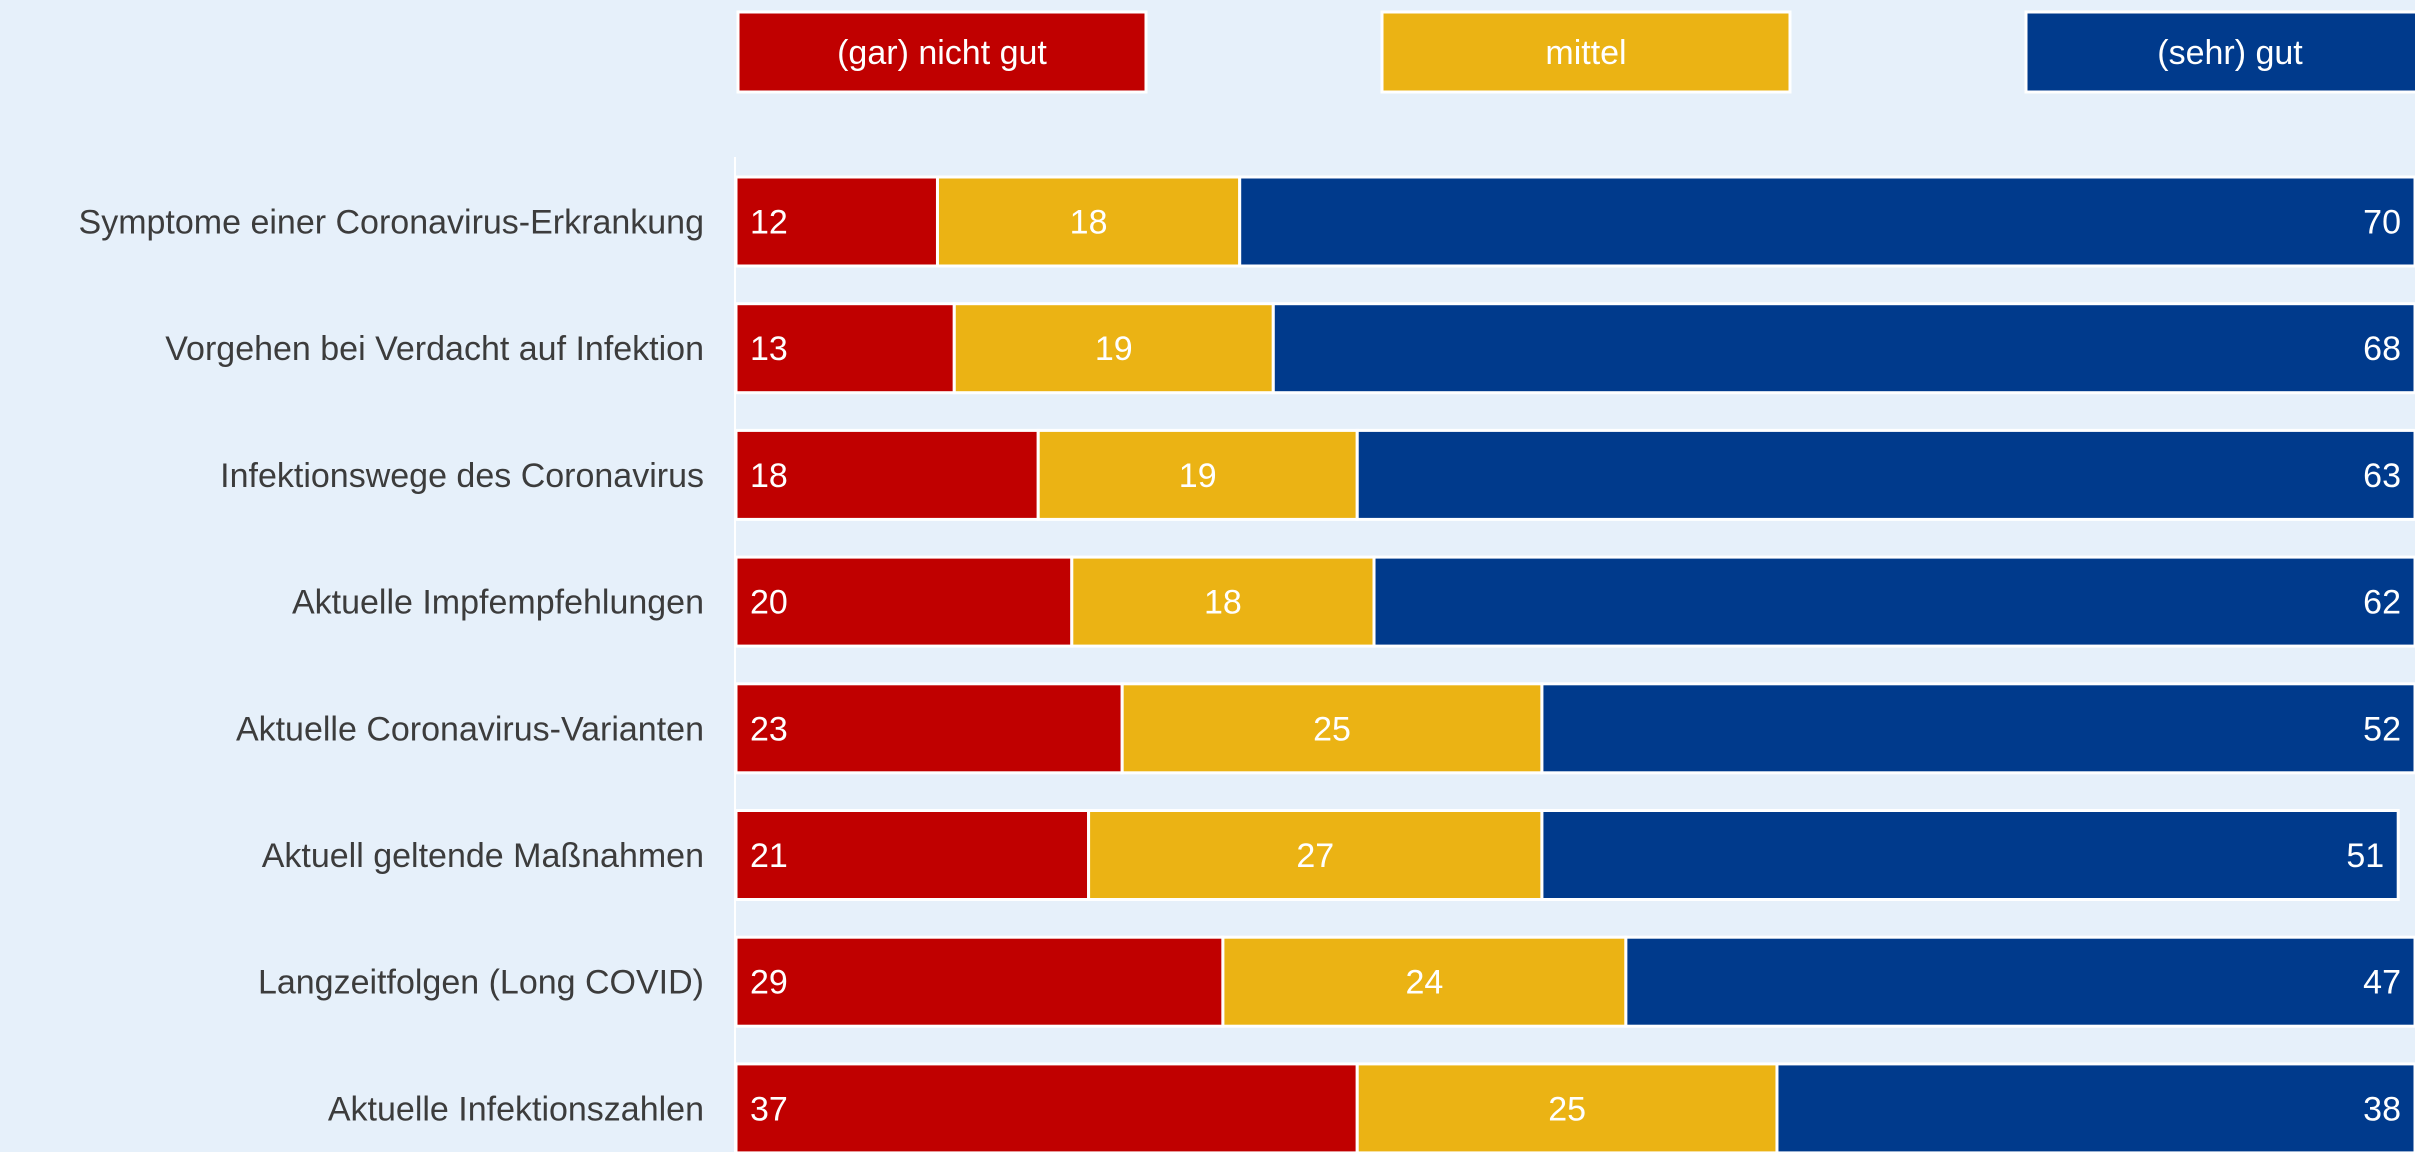  I want to click on data-label-gar-nicht-gut: 29, so click(769, 983).